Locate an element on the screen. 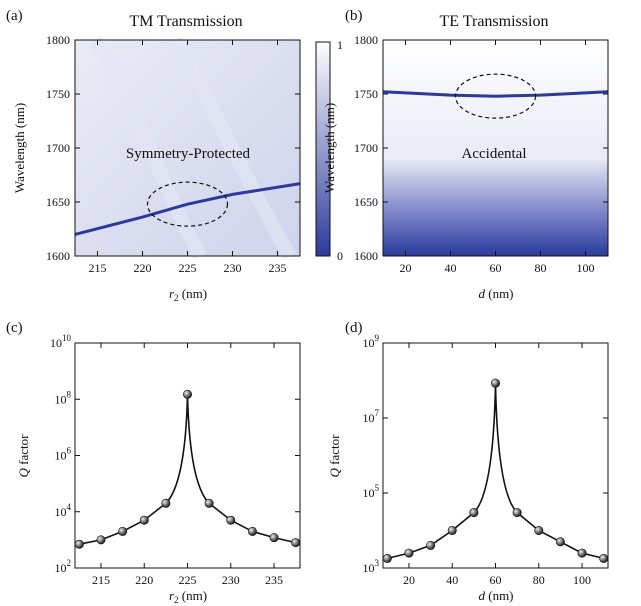 The height and width of the screenshot is (606, 641). panel-b-y-tick-label: 1750 is located at coordinates (366, 94).